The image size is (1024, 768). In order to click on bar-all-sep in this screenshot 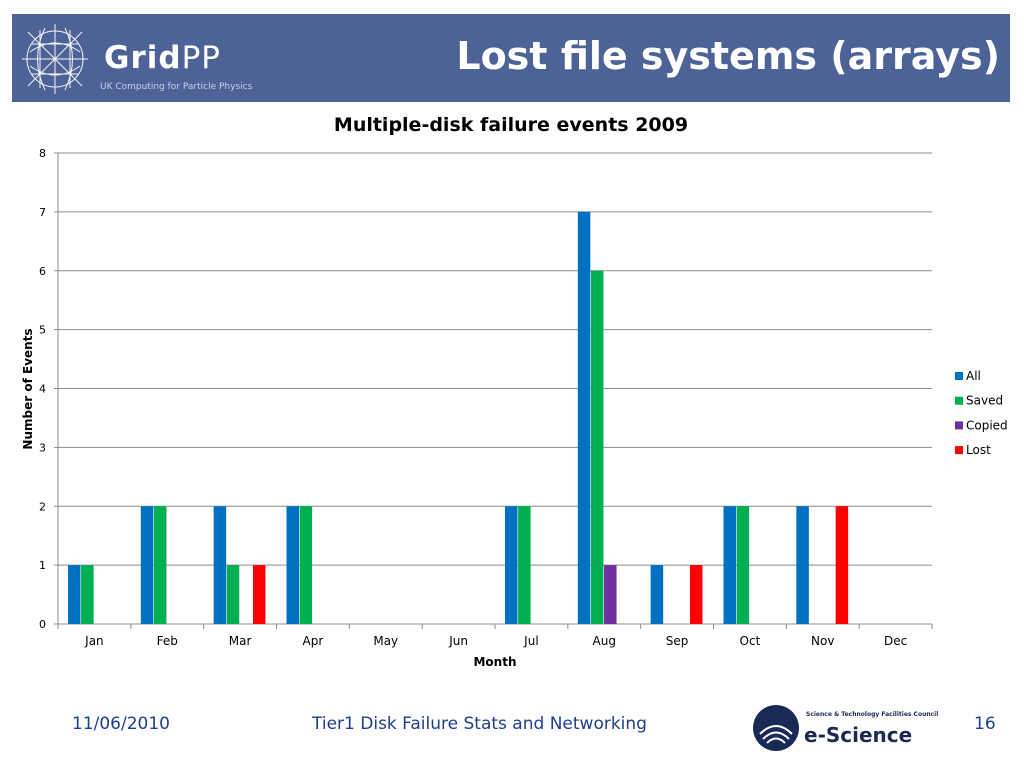, I will do `click(657, 594)`.